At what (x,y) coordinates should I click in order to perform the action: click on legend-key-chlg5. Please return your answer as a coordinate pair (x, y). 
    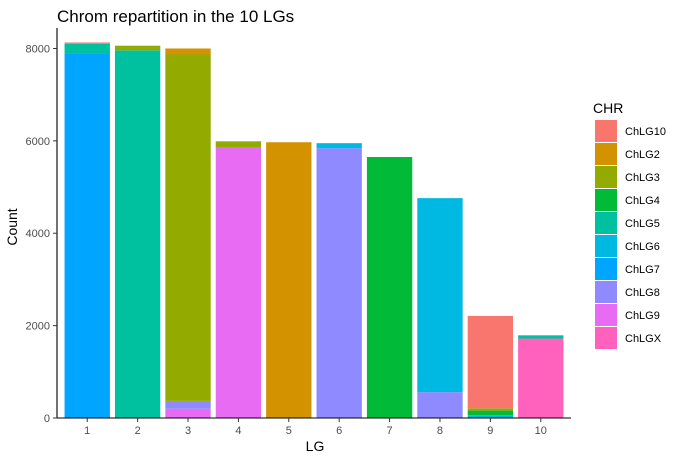
    Looking at the image, I should click on (606, 223).